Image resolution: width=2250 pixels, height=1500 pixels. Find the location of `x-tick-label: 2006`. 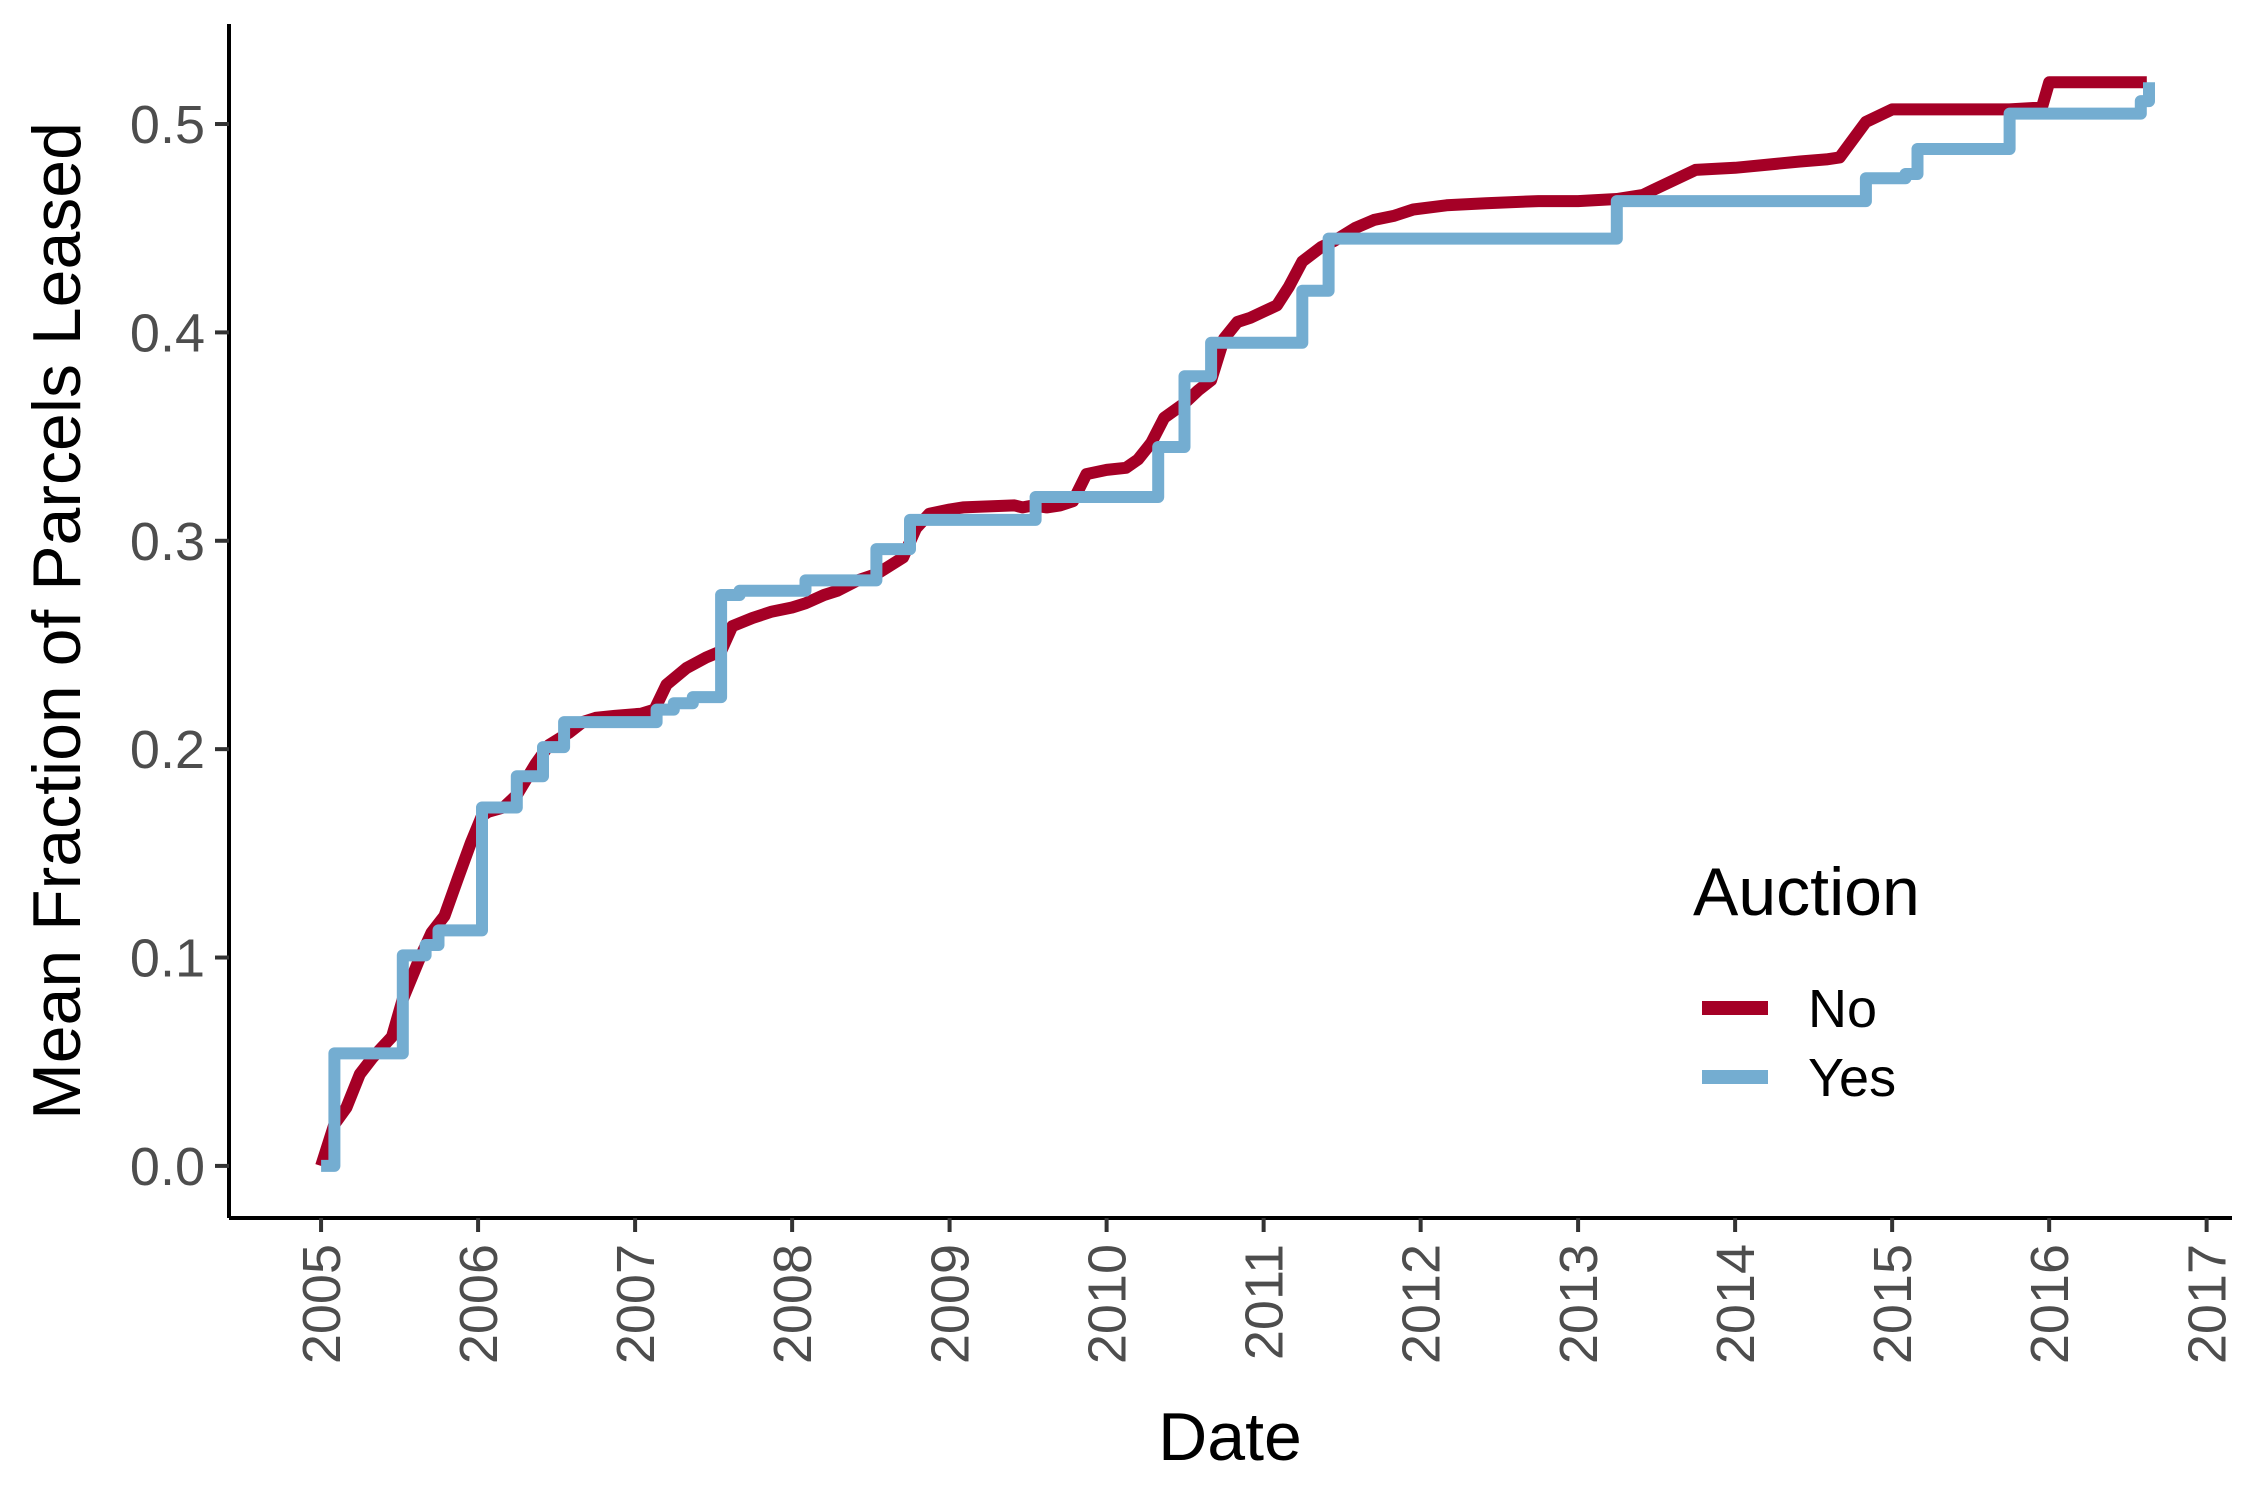

x-tick-label: 2006 is located at coordinates (479, 1304).